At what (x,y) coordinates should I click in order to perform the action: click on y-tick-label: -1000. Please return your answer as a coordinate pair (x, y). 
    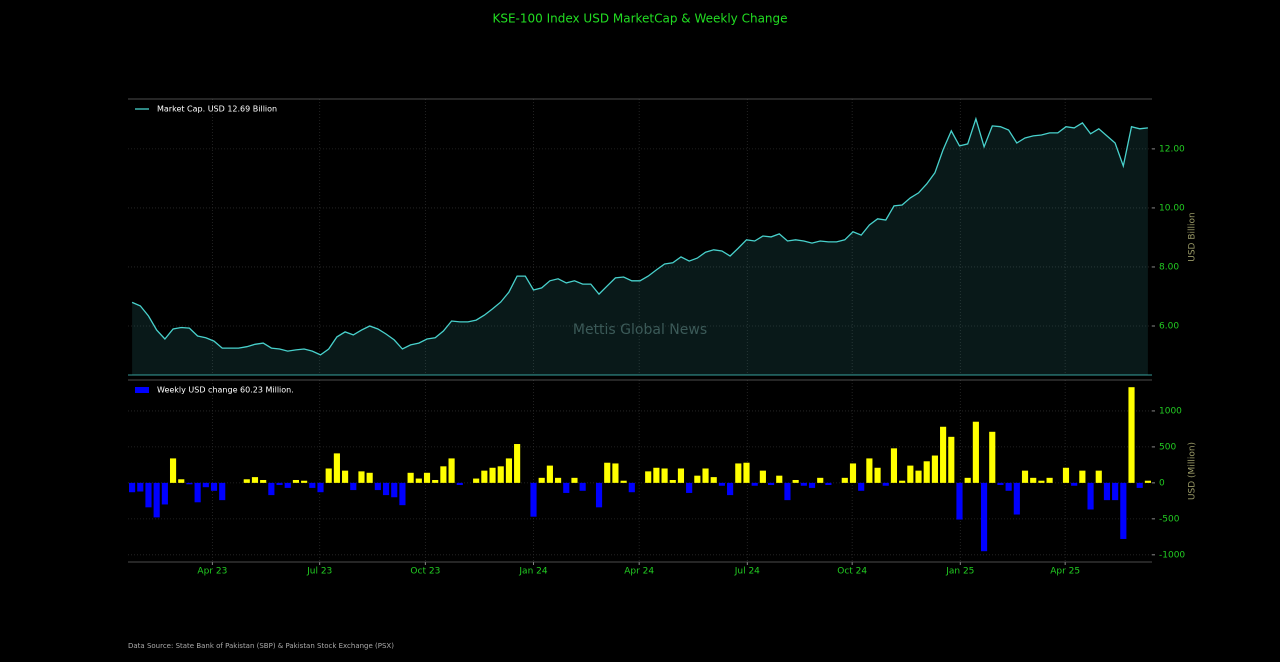
    Looking at the image, I should click on (1172, 555).